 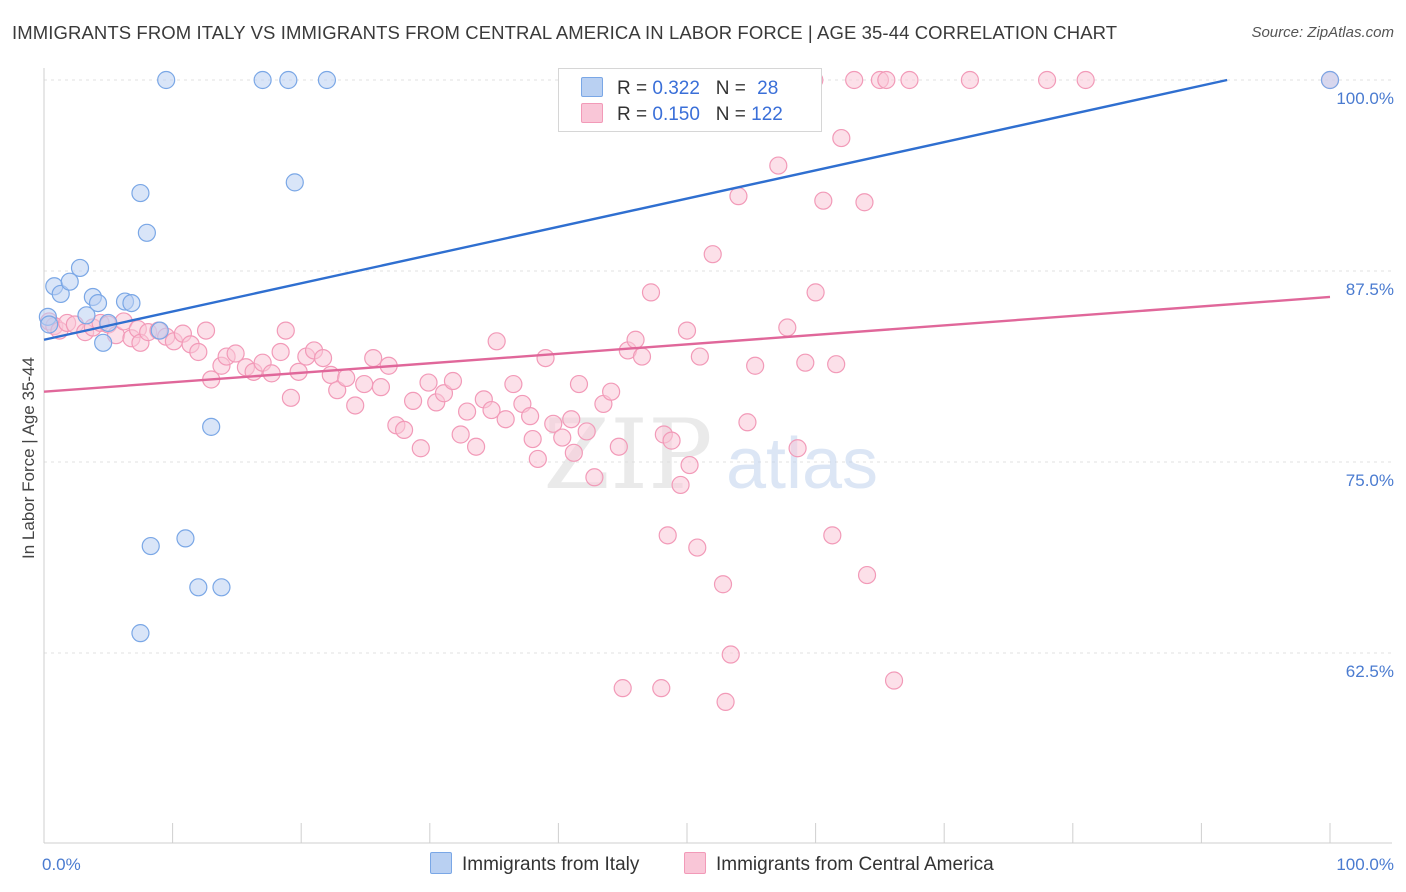 I want to click on x-tick-labels: 0.0% 100.0%, so click(x=718, y=864).